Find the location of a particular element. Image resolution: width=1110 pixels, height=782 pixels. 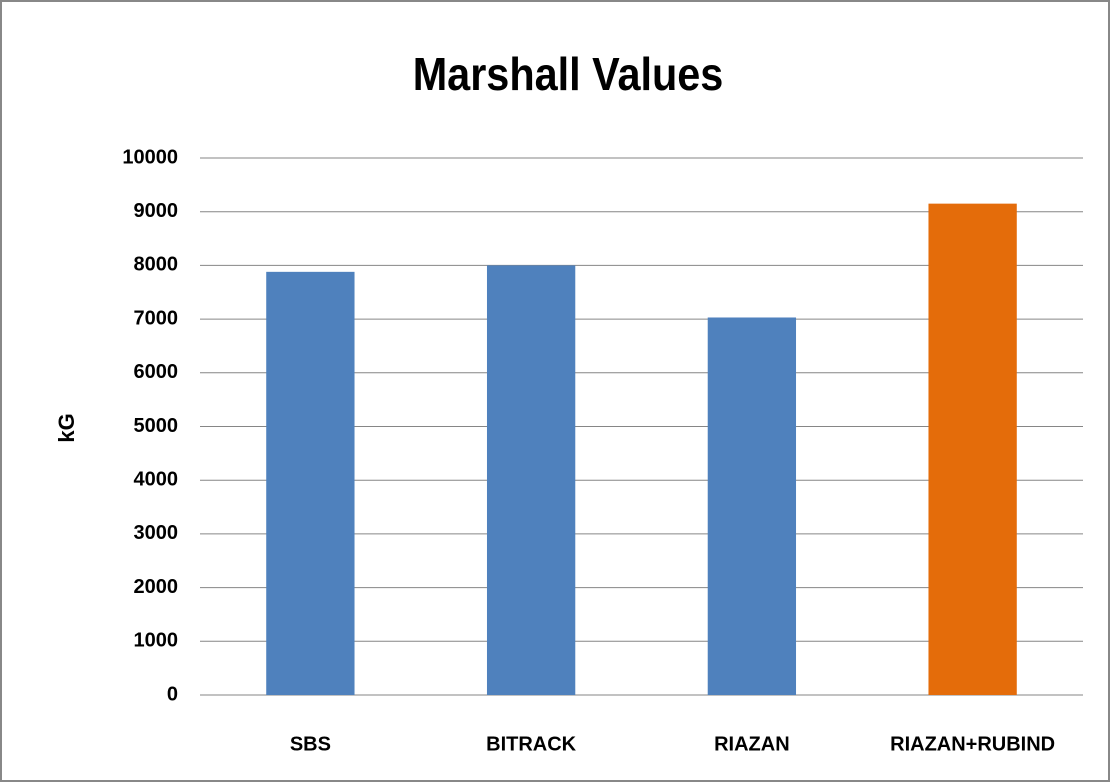

y-axis-label: kG is located at coordinates (66, 427).